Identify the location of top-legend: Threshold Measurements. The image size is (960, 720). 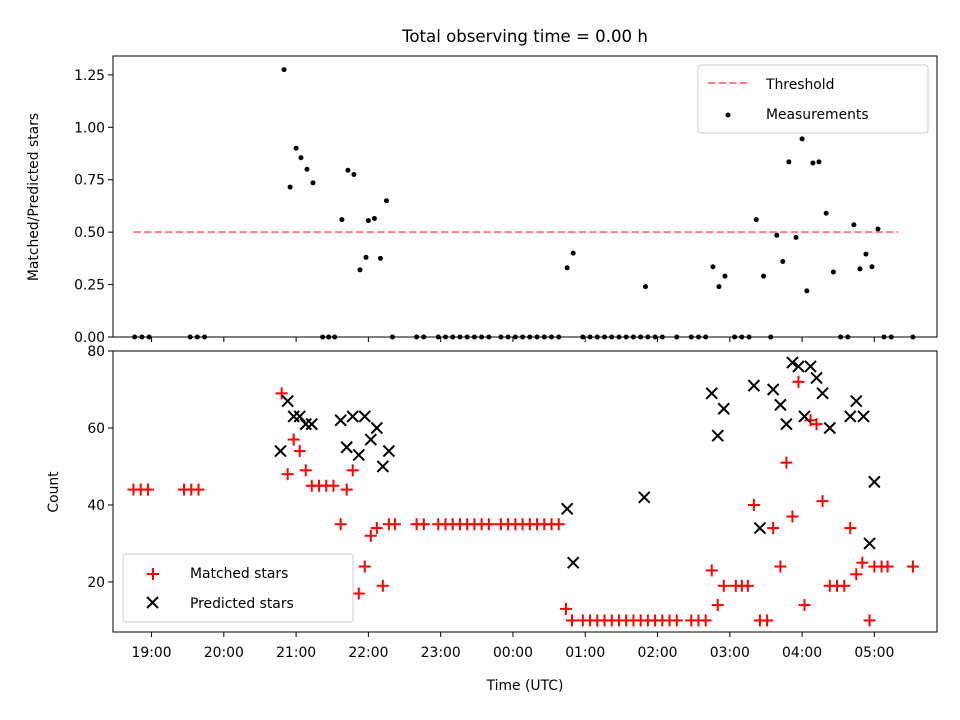
(813, 99).